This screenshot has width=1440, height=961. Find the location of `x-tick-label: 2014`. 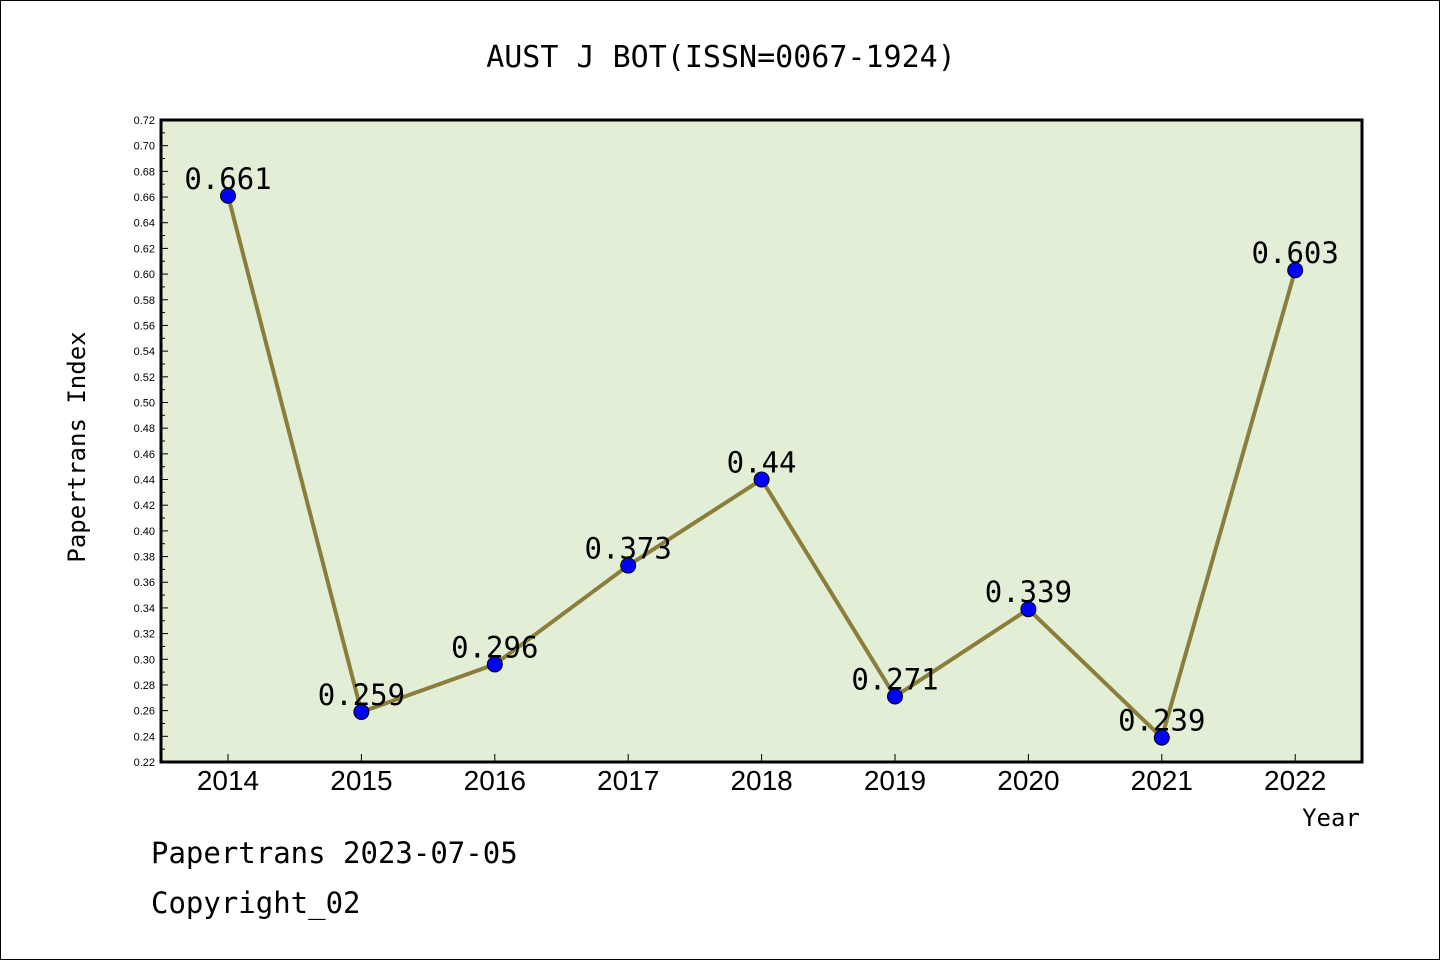

x-tick-label: 2014 is located at coordinates (228, 780).